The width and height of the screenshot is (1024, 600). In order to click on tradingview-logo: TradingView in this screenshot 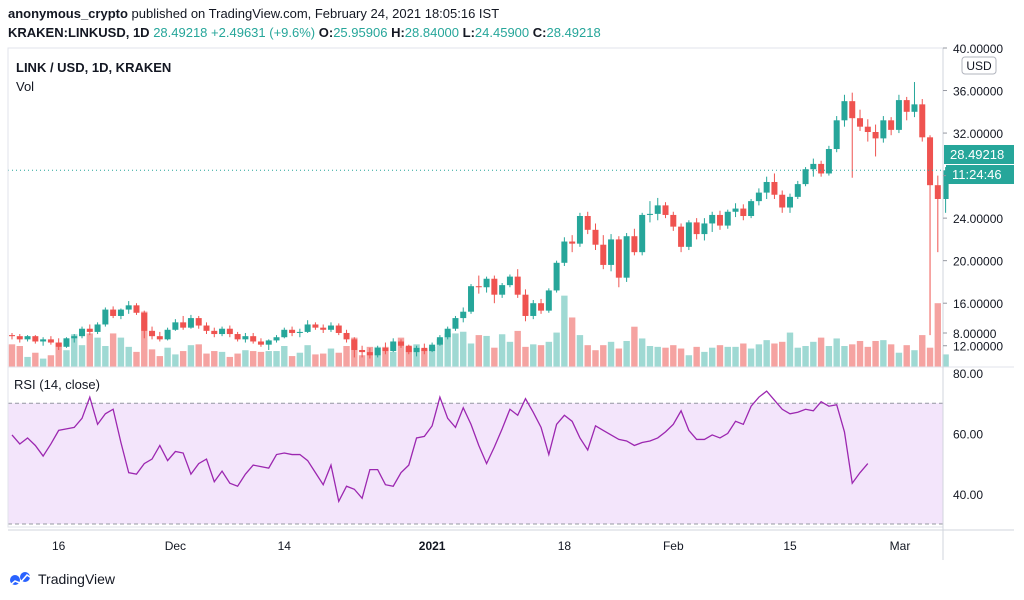, I will do `click(61, 579)`.